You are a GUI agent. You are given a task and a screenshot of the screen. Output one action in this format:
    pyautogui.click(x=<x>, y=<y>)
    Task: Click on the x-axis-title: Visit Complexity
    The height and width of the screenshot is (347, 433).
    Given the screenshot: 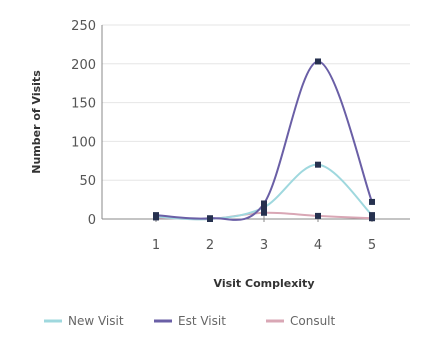 What is the action you would take?
    pyautogui.click(x=264, y=283)
    